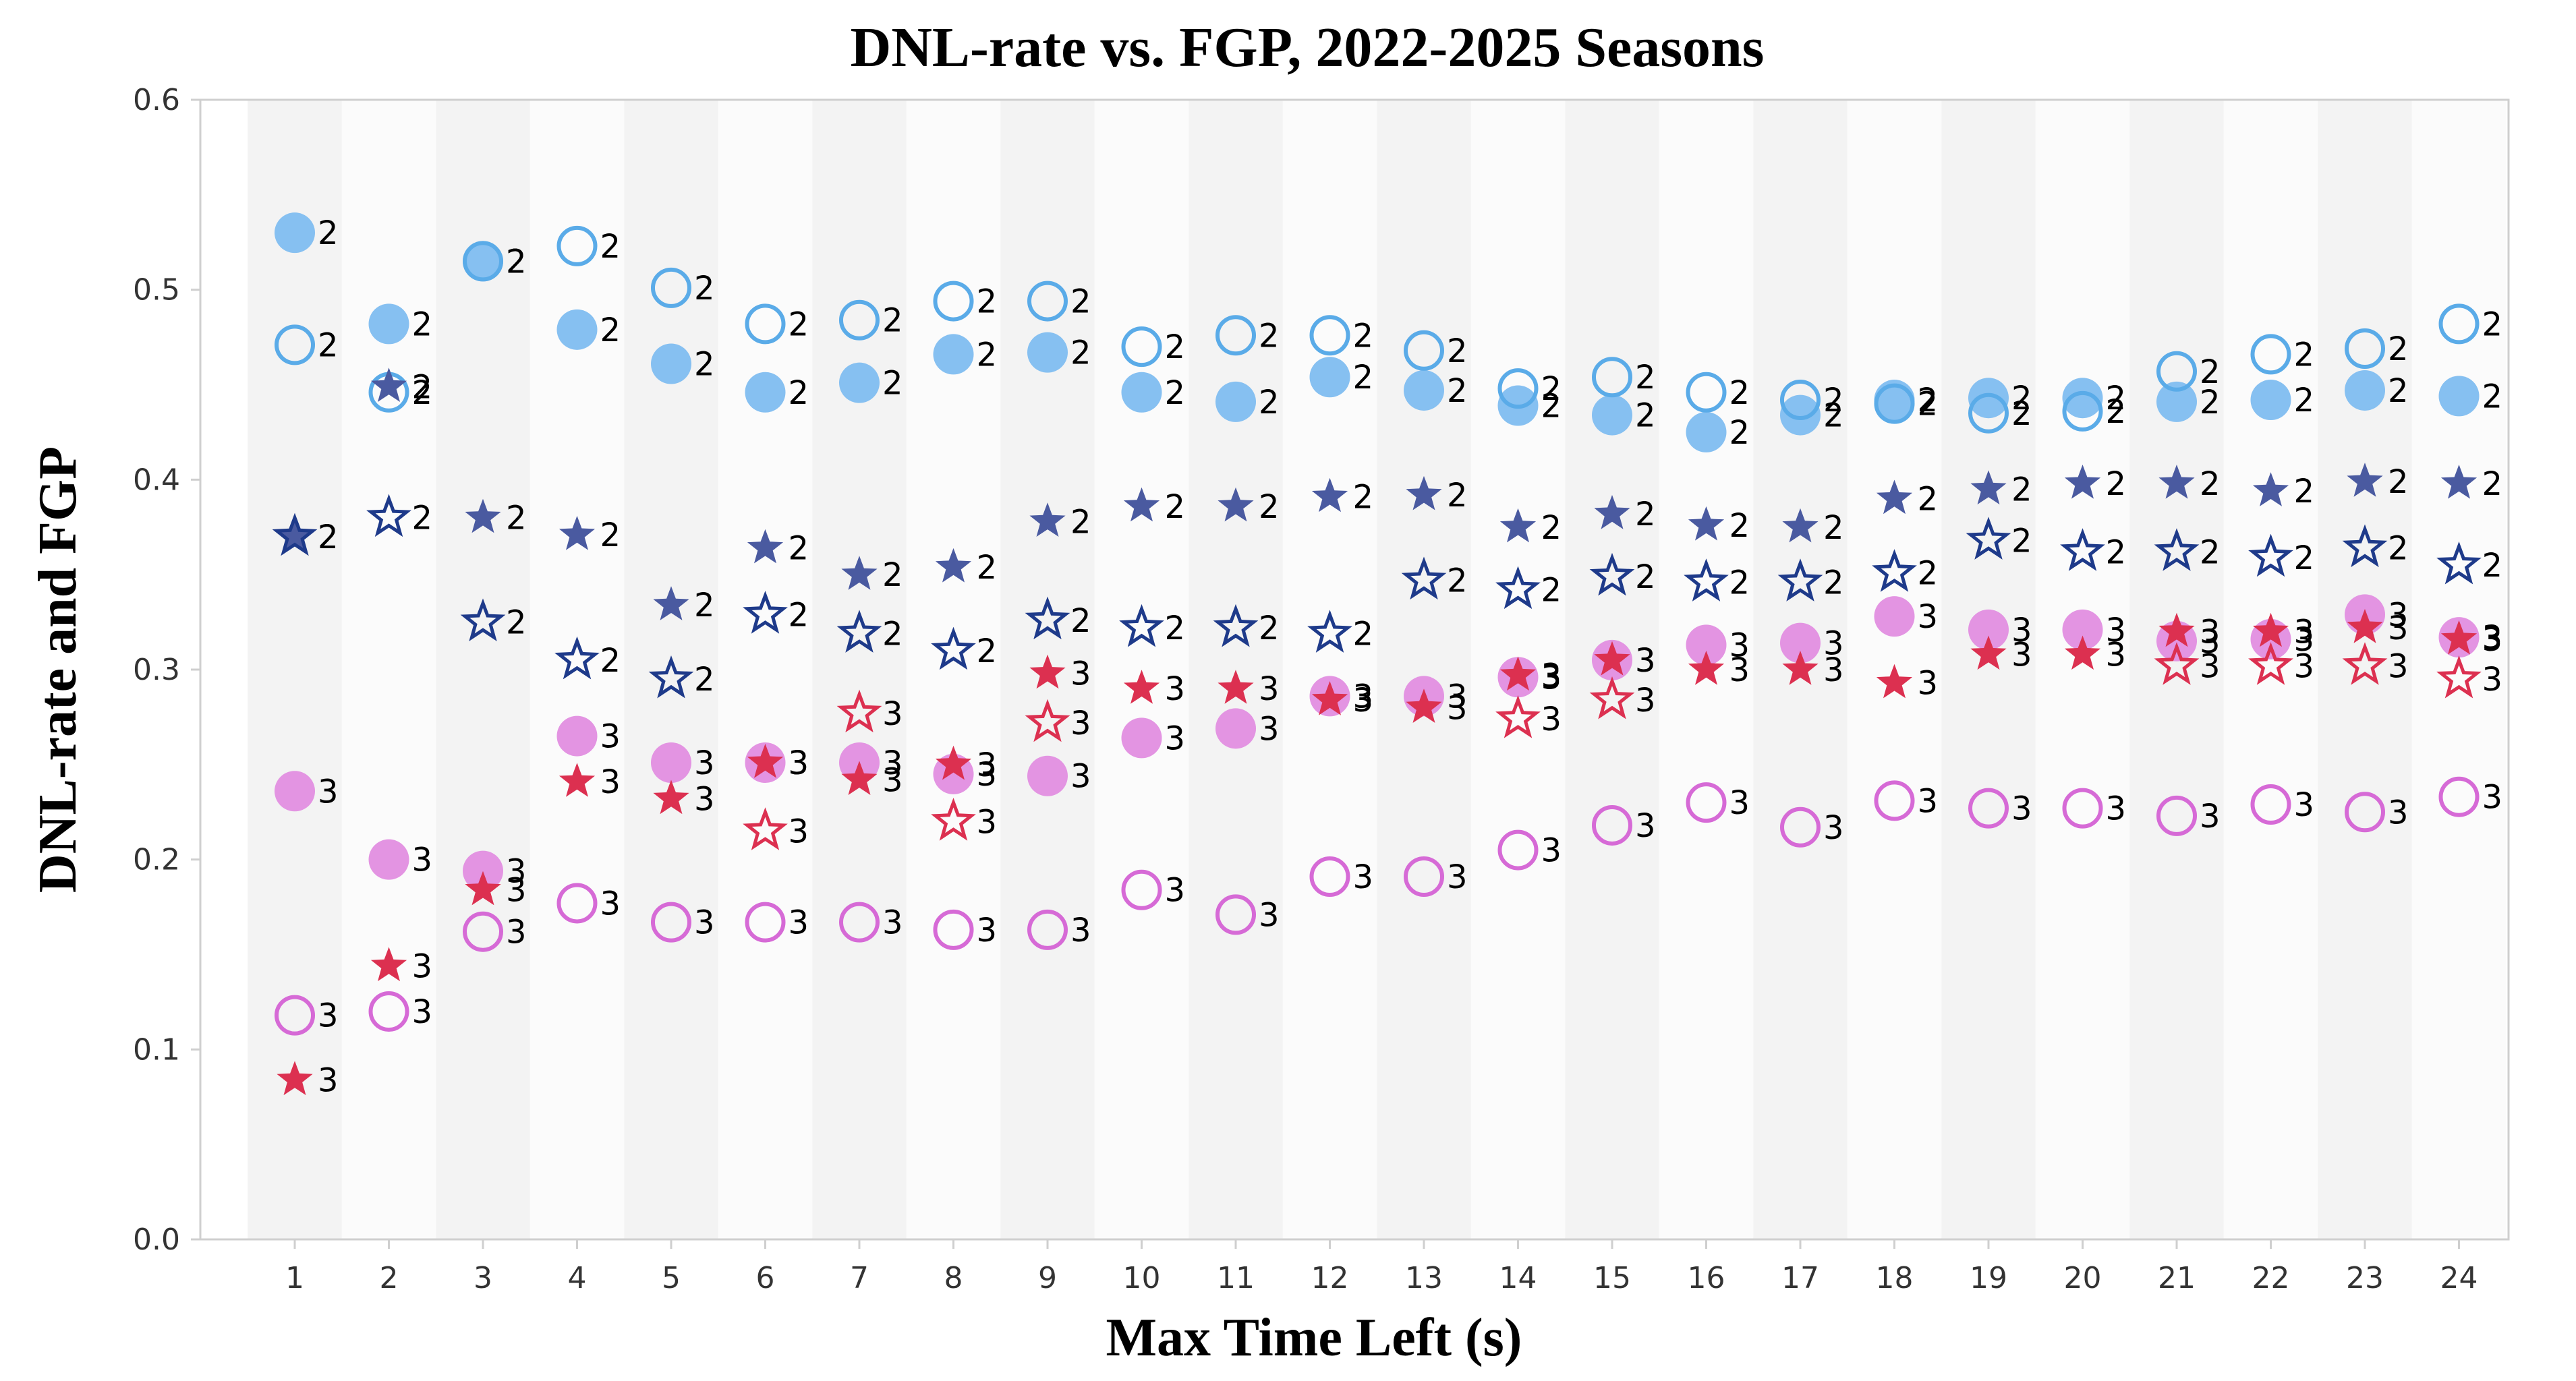 The width and height of the screenshot is (2576, 1381). Describe the element at coordinates (1141, 504) in the screenshot. I see `point-s2-x10` at that location.